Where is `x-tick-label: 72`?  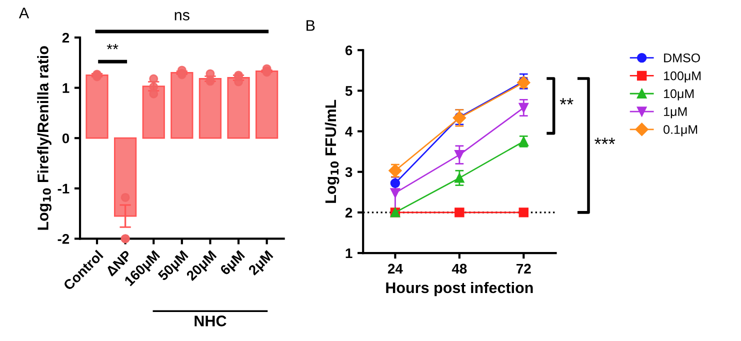 x-tick-label: 72 is located at coordinates (523, 269).